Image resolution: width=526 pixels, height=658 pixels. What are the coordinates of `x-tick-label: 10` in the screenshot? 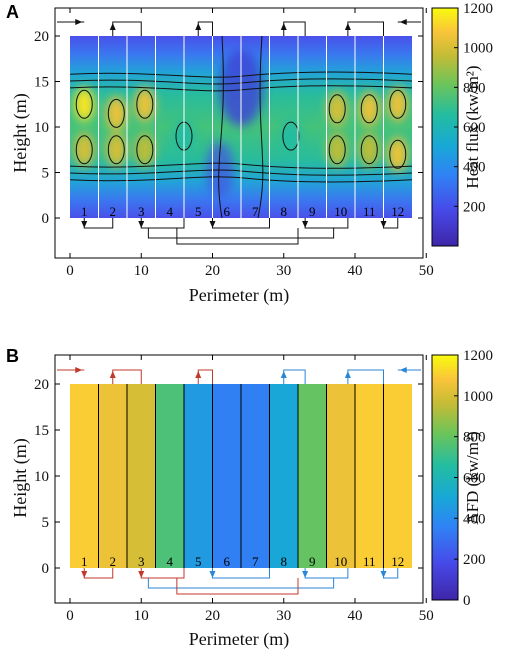 It's located at (141, 271).